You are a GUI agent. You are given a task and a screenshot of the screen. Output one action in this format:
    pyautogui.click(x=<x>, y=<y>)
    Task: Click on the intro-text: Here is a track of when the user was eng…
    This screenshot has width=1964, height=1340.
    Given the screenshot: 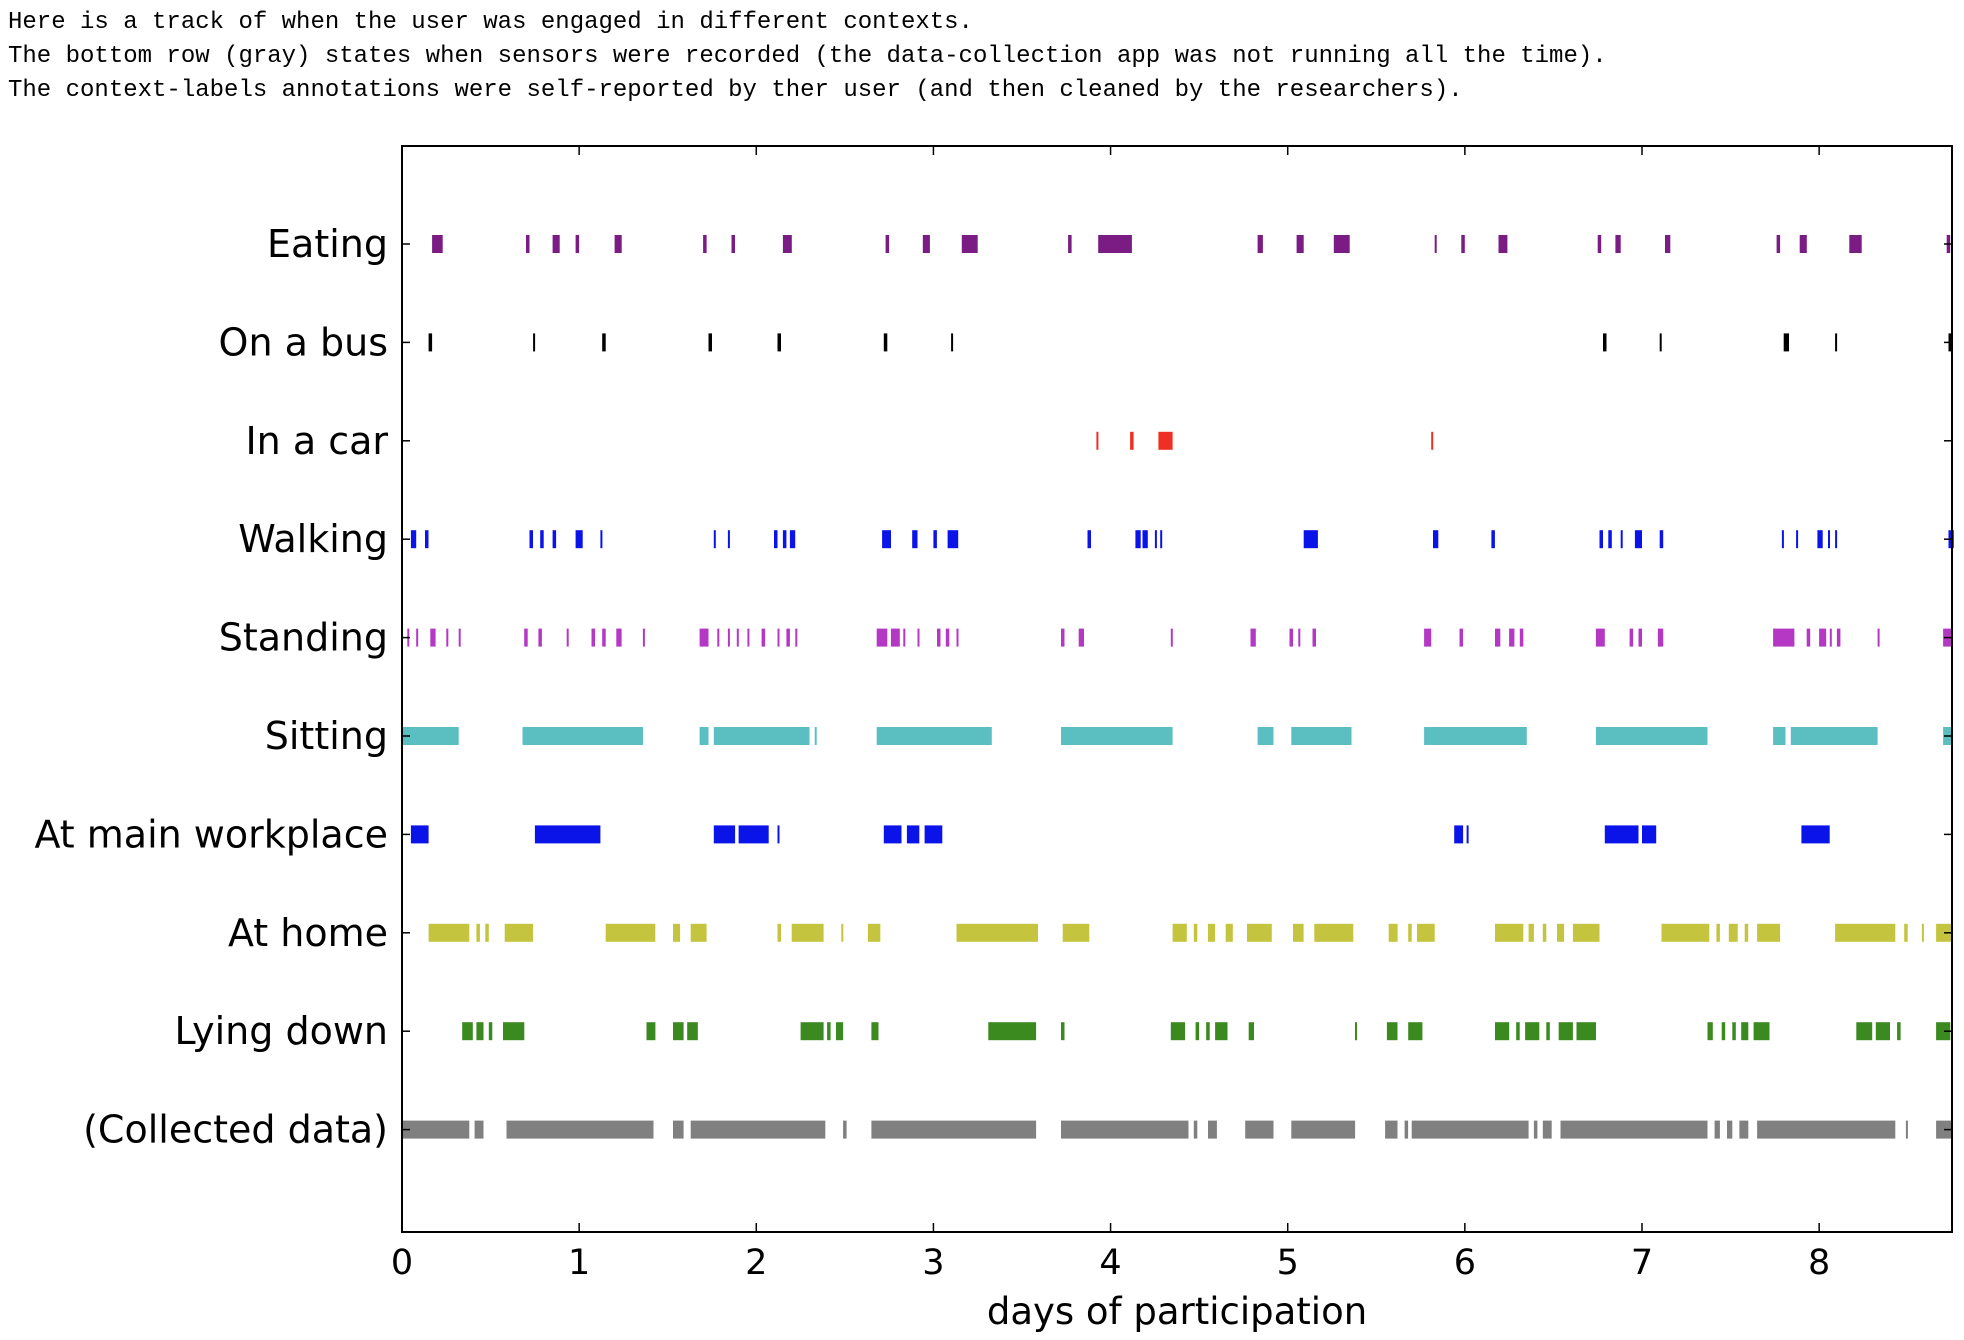 What is the action you would take?
    pyautogui.click(x=807, y=57)
    